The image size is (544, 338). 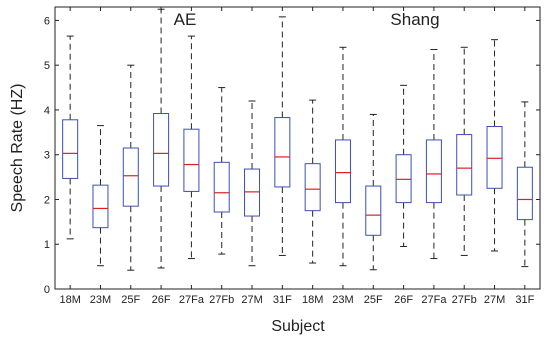 I want to click on y-tick-label: 2, so click(x=47, y=200).